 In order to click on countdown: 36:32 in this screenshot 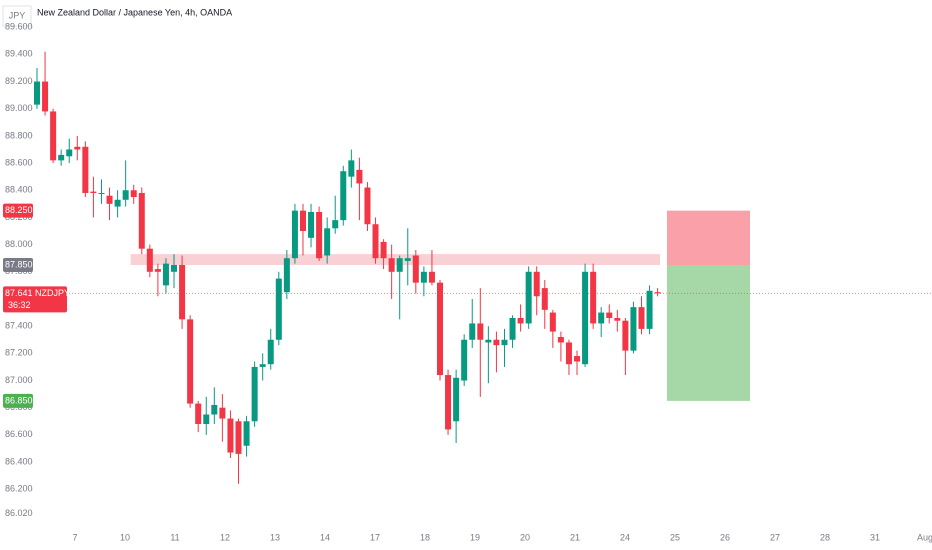, I will do `click(19, 305)`.